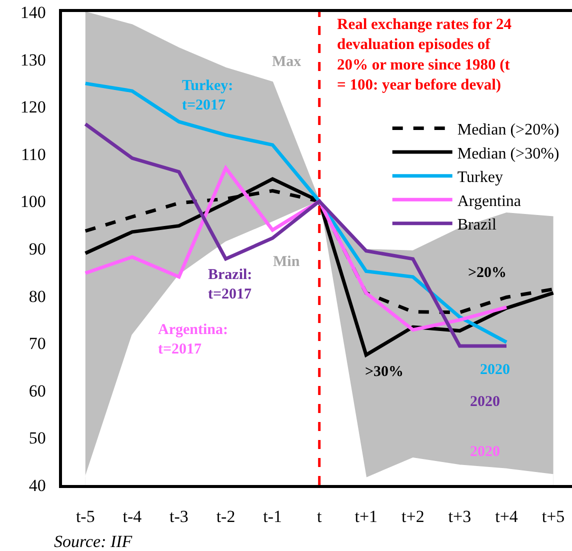  Describe the element at coordinates (272, 516) in the screenshot. I see `x-tick-label: t-1` at that location.